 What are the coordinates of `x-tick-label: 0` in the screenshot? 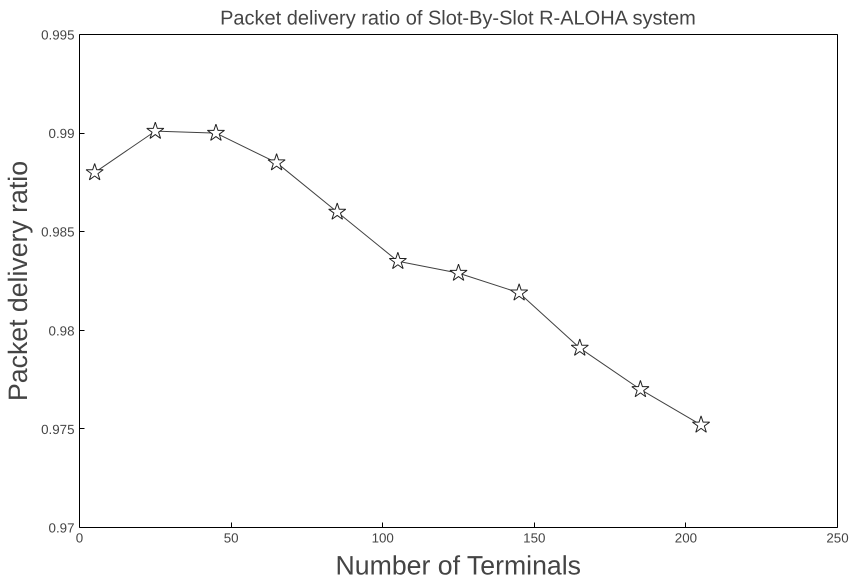 It's located at (80, 538).